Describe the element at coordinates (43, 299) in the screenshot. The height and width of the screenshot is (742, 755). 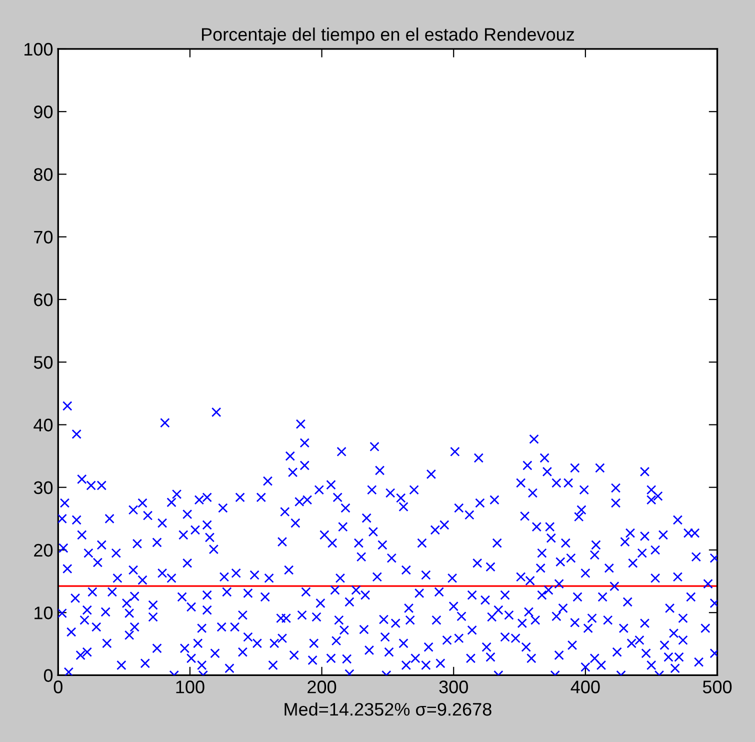
I see `y-tick-label: 60` at that location.